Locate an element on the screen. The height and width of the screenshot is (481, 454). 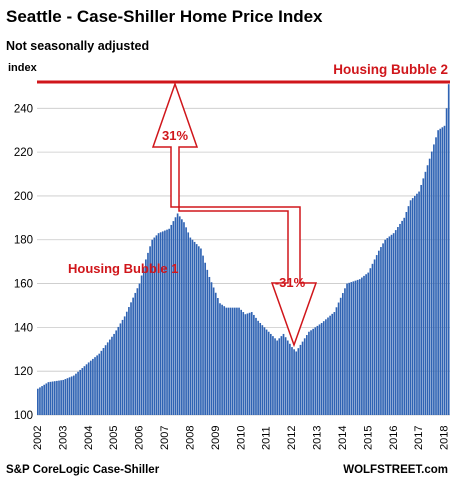
y-tick-label-180: 180 is located at coordinates (23, 241).